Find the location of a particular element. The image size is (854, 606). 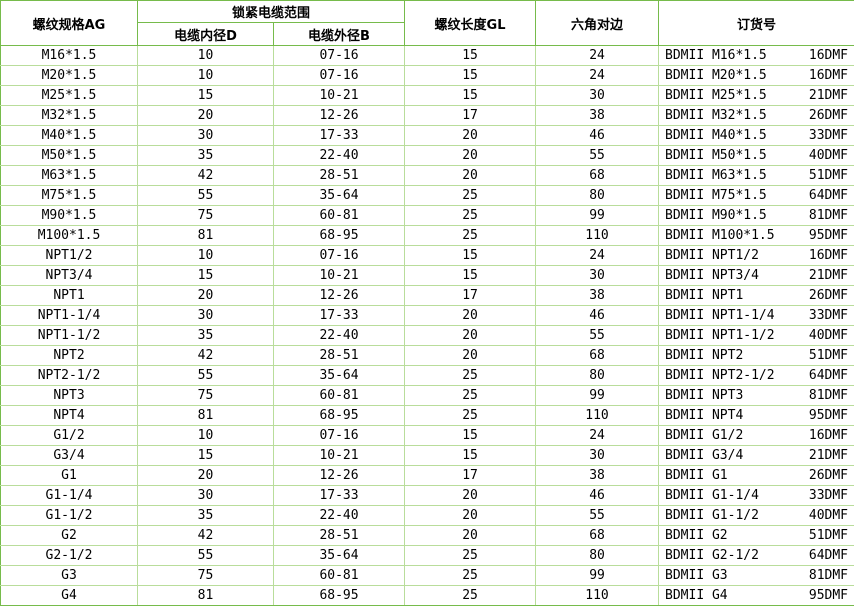

cell-thread-spec: M25*1.5 is located at coordinates (69, 96).